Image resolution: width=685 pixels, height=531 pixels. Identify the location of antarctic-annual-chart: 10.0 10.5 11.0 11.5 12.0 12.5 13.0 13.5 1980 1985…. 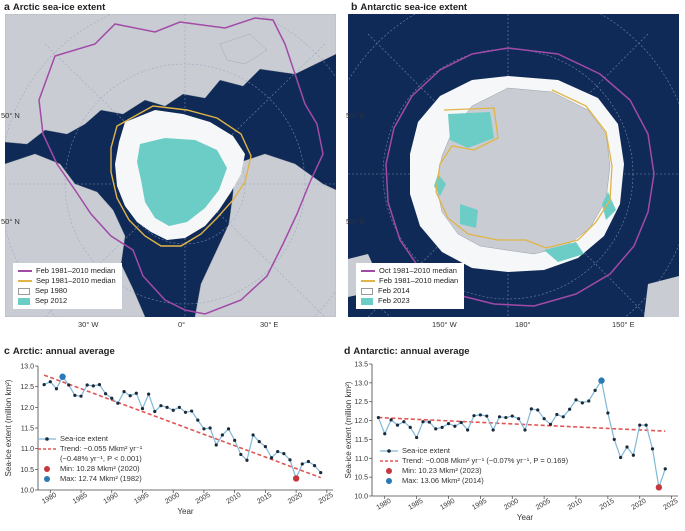
(511, 442).